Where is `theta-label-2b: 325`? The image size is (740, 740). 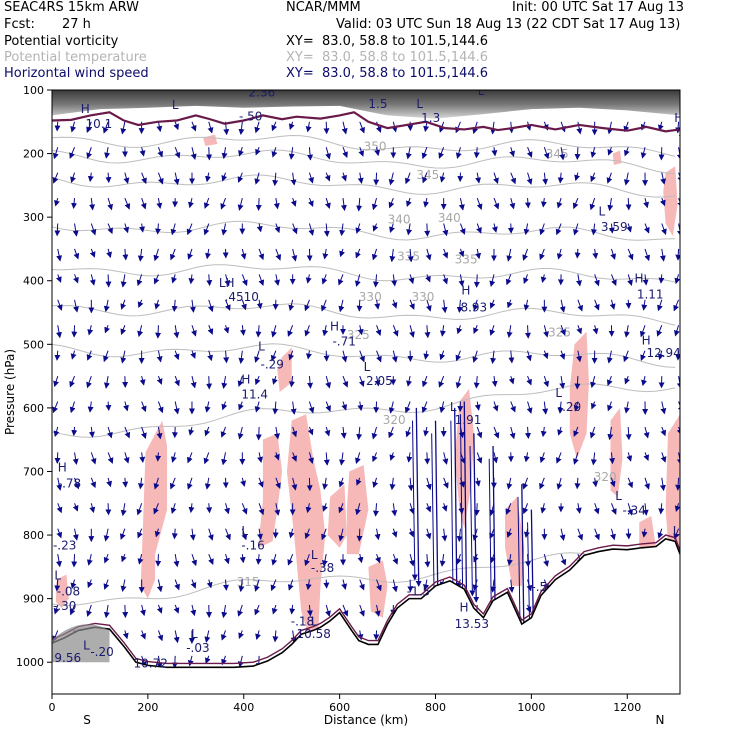 theta-label-2b: 325 is located at coordinates (559, 333).